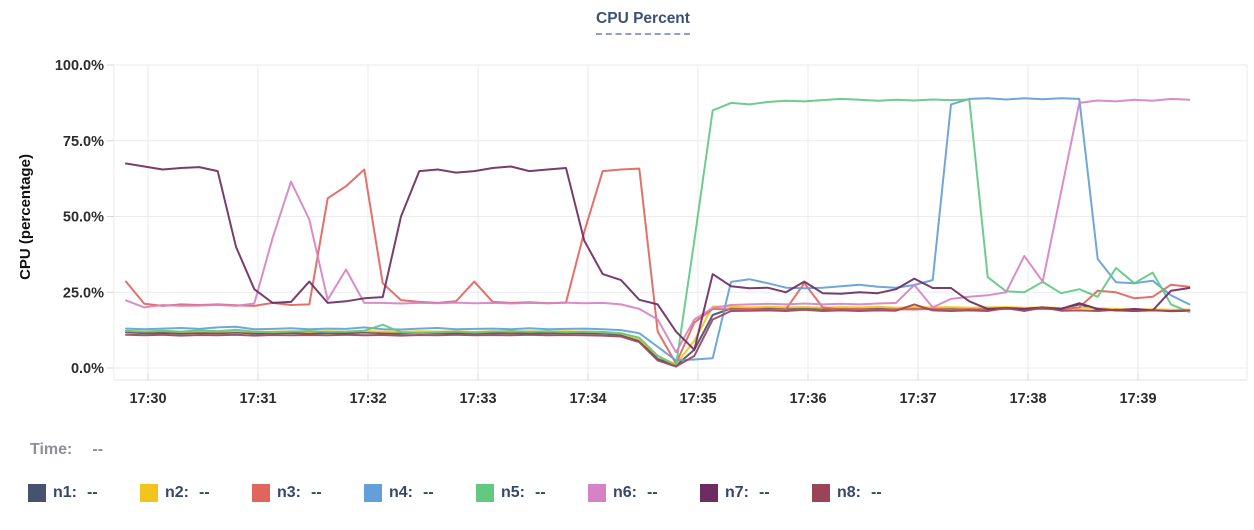 This screenshot has width=1254, height=530. I want to click on legend-label-n2: n2:, so click(177, 492).